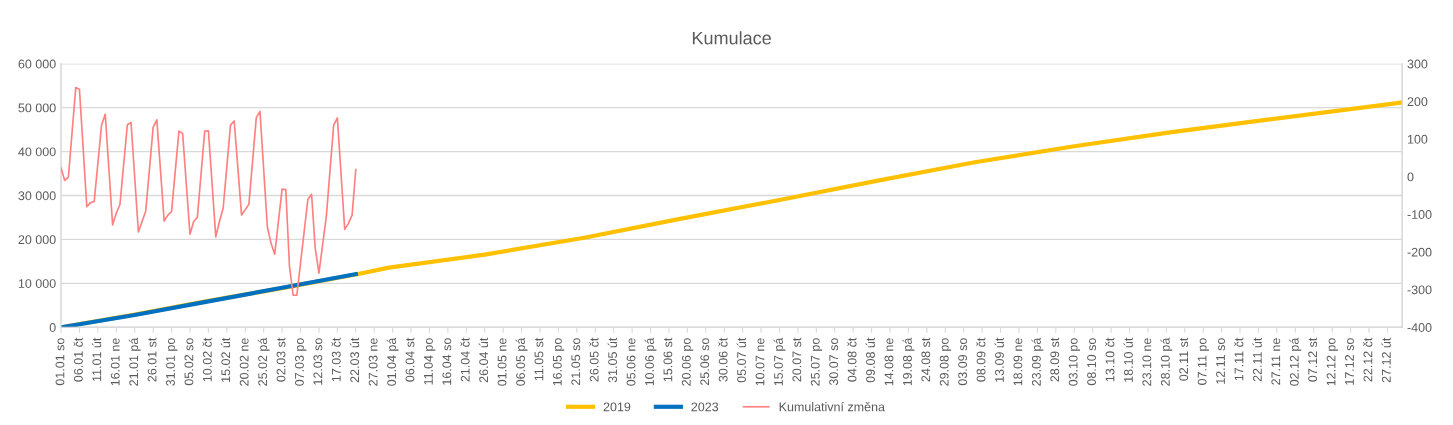 The width and height of the screenshot is (1453, 425). What do you see at coordinates (539, 359) in the screenshot?
I see `x-tick-label: 11.05 st` at bounding box center [539, 359].